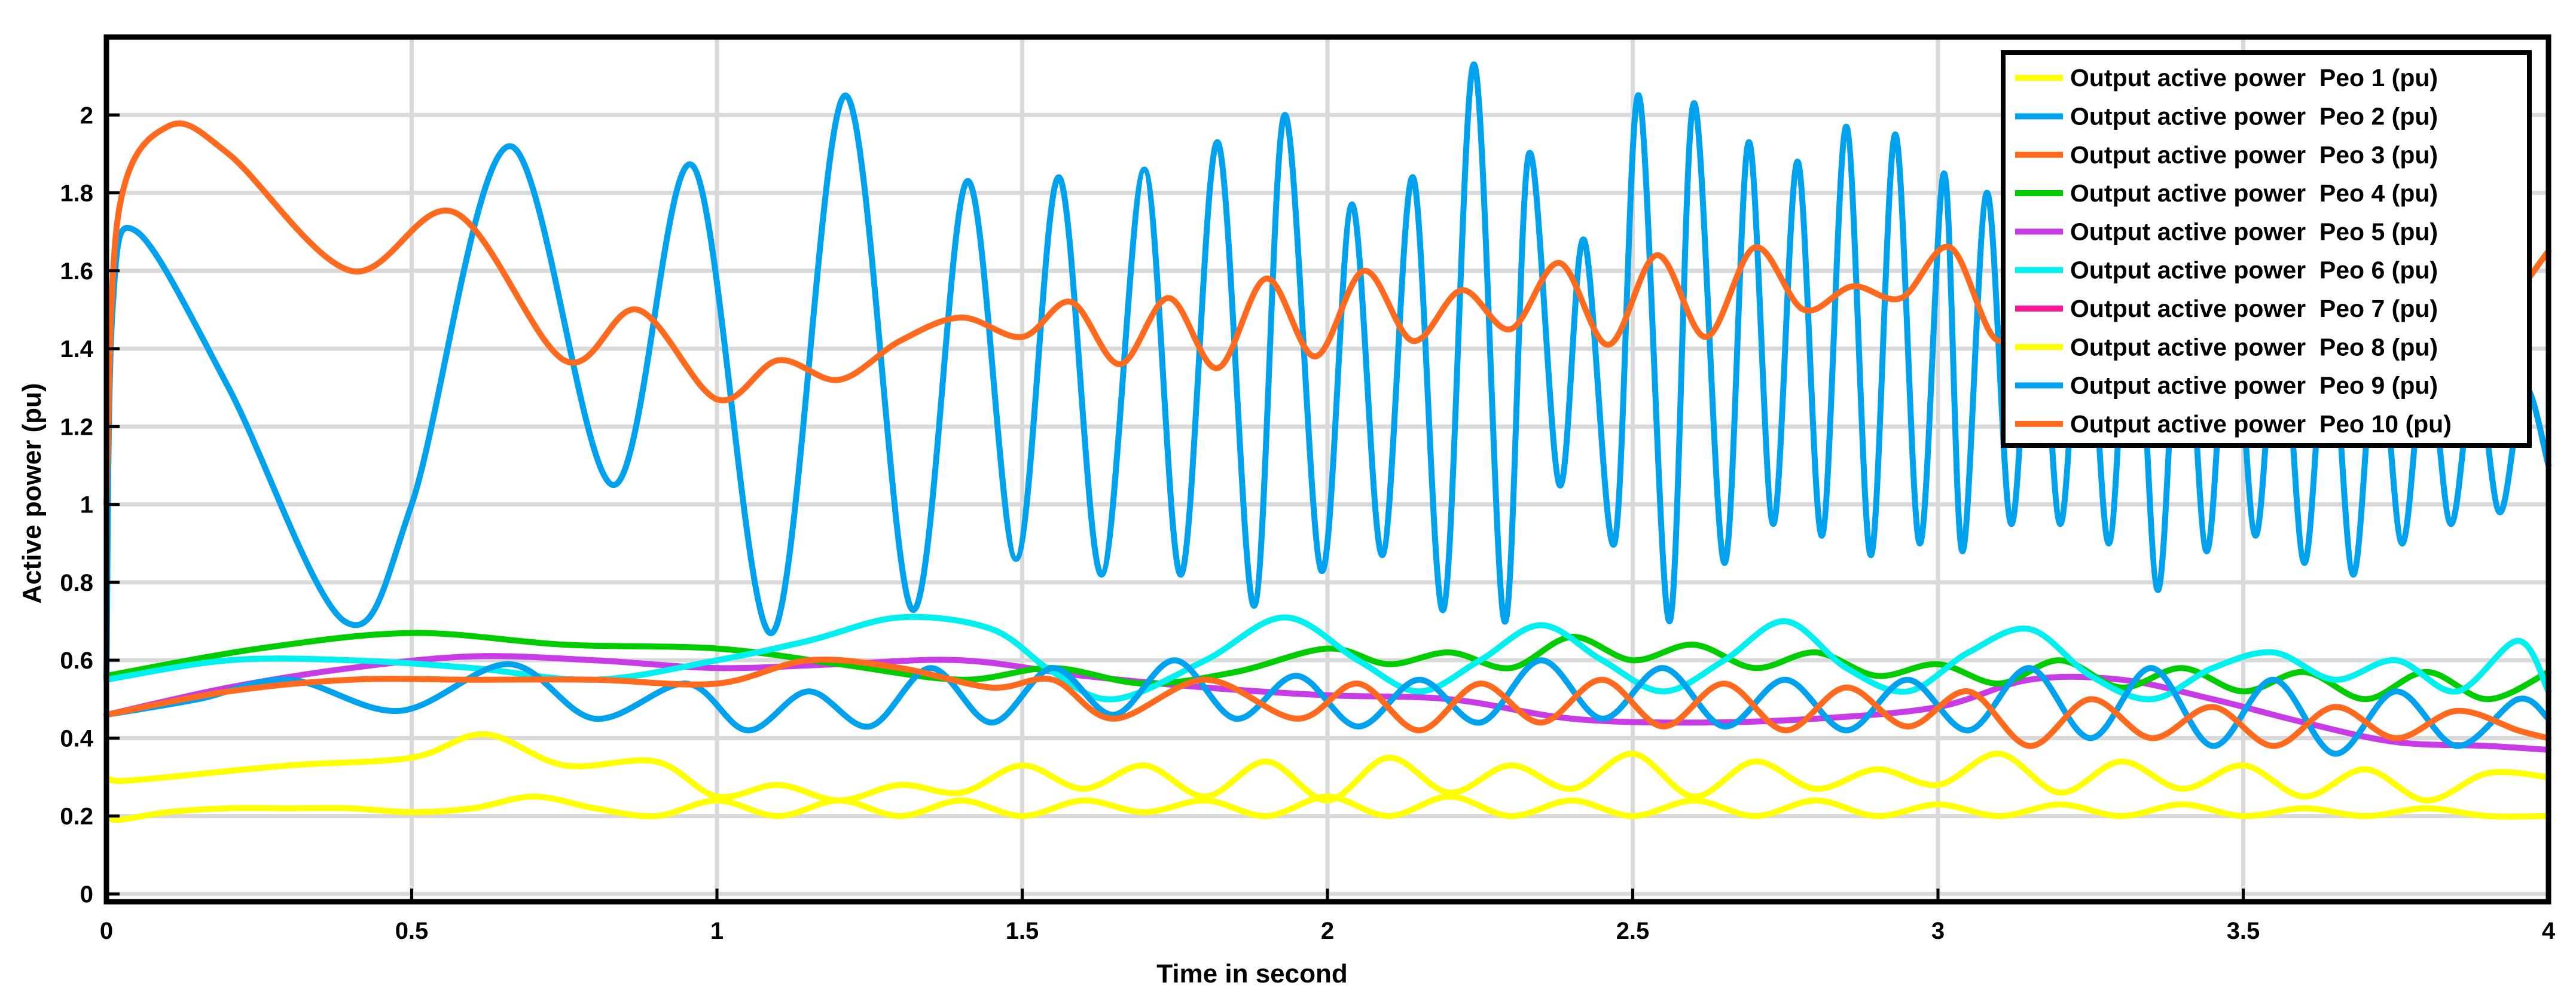 This screenshot has width=2576, height=998. I want to click on x-tick-label: 2, so click(1327, 931).